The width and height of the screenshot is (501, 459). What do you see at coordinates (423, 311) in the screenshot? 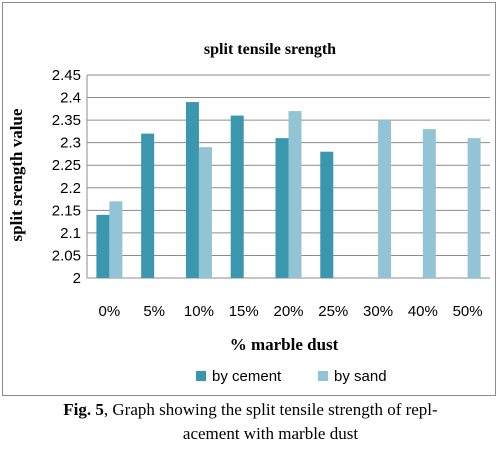
I see `x-tick-label: 40%` at bounding box center [423, 311].